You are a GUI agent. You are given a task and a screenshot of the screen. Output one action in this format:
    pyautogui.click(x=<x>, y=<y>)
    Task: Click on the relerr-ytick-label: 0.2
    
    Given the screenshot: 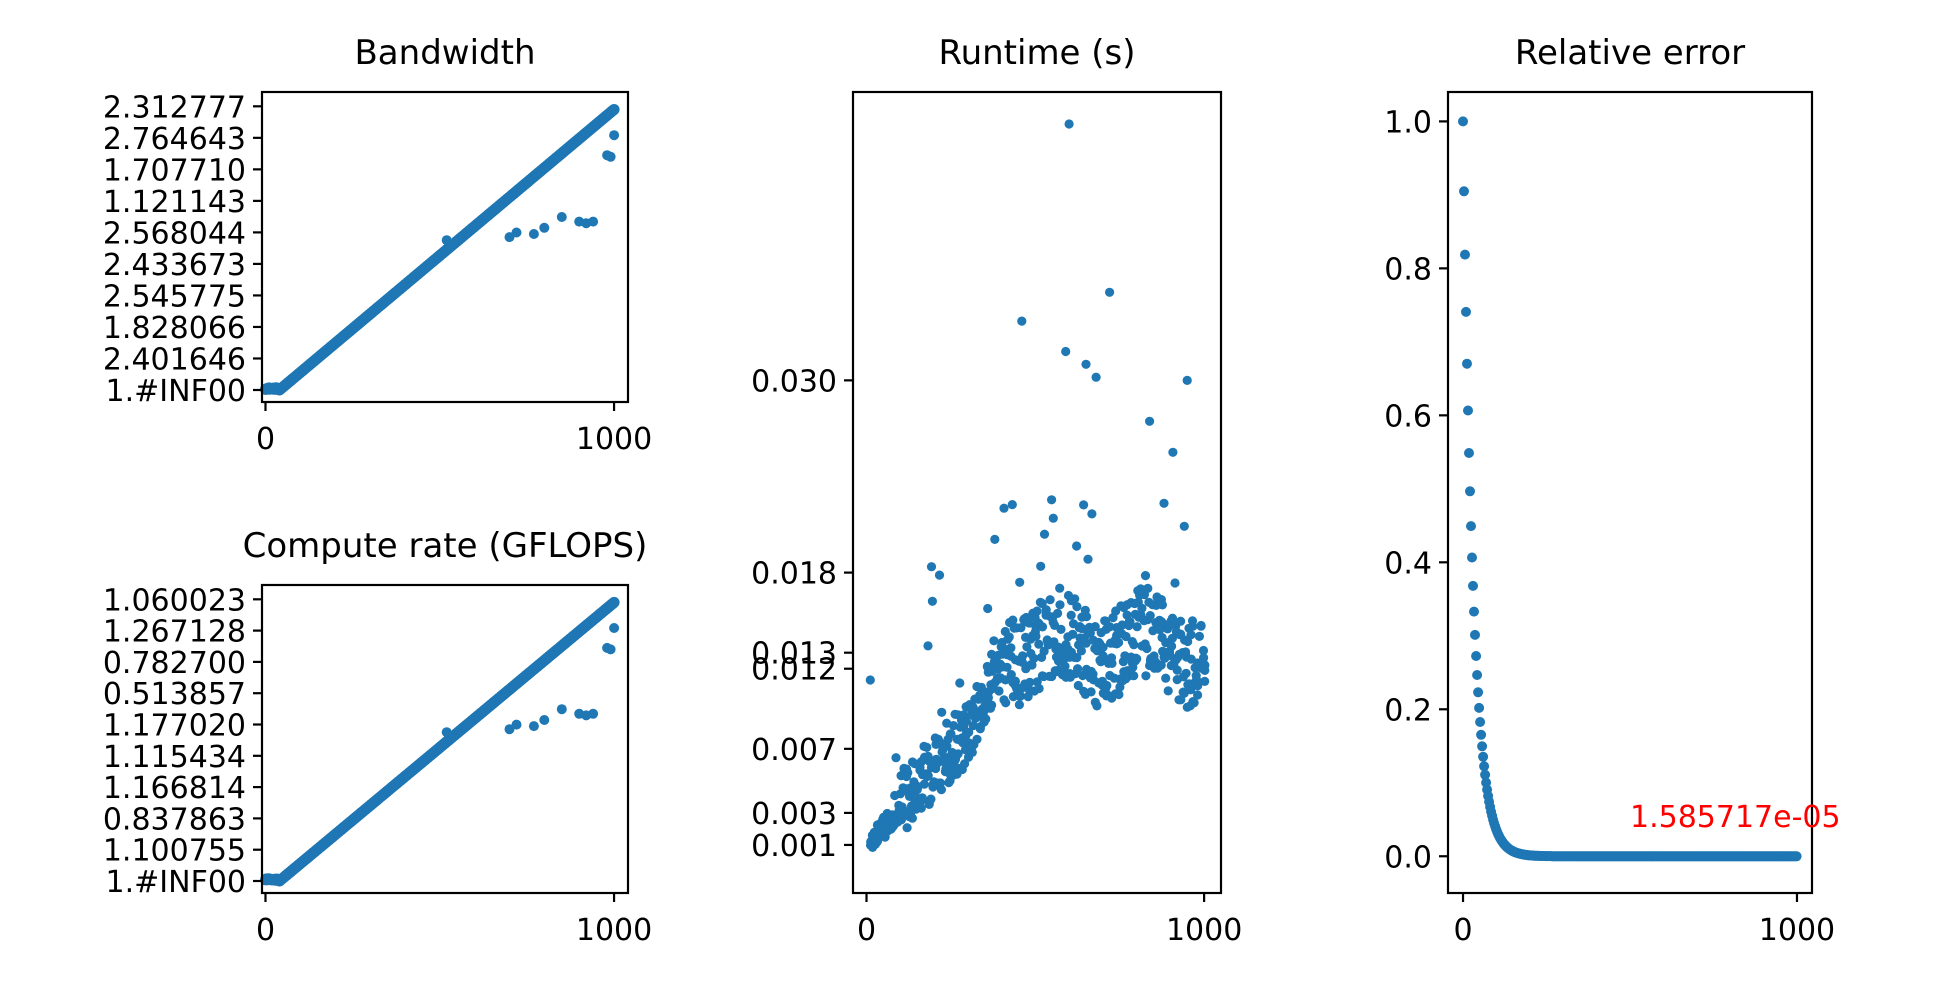 What is the action you would take?
    pyautogui.click(x=1408, y=710)
    